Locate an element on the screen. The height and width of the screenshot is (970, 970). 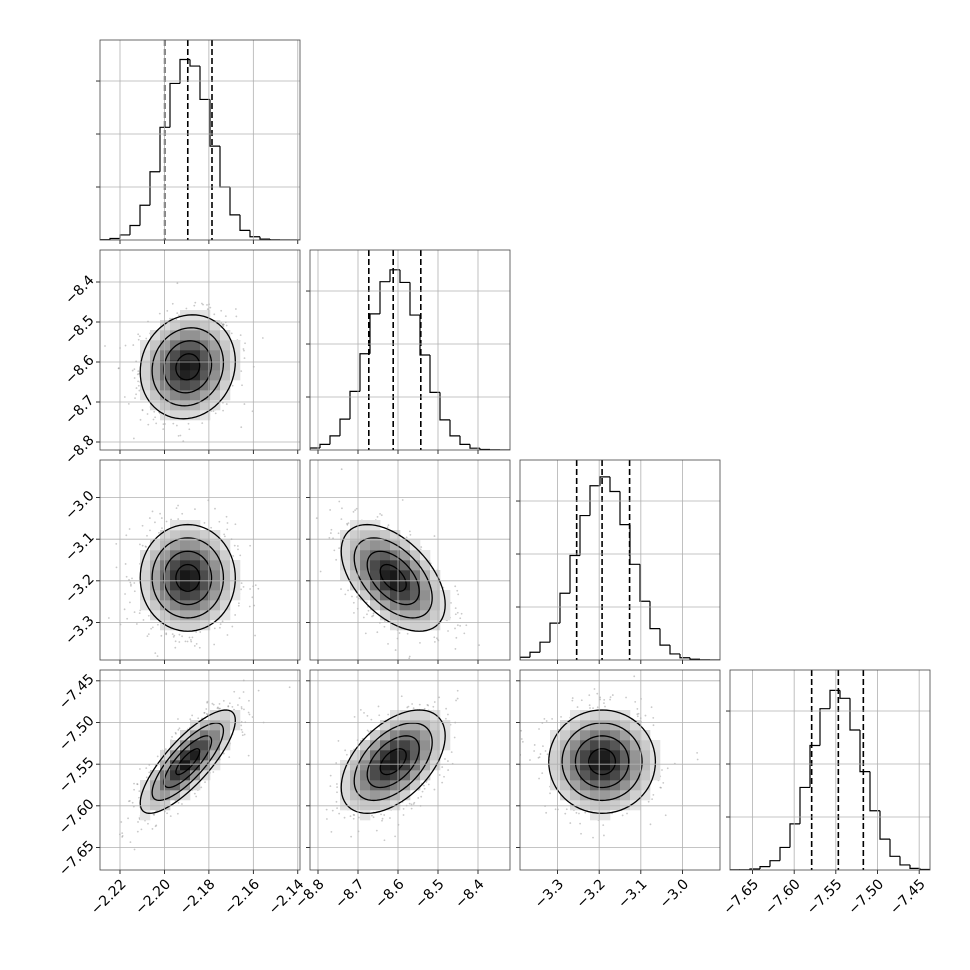
panel-content is located at coordinates (200, 140).